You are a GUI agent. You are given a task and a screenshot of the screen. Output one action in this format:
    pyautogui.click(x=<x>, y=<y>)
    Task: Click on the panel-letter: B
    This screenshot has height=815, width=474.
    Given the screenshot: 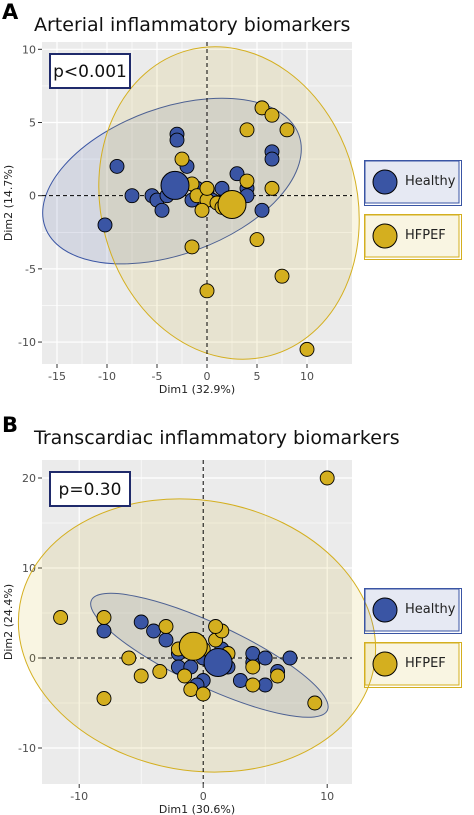 What is the action you would take?
    pyautogui.click(x=10, y=425)
    